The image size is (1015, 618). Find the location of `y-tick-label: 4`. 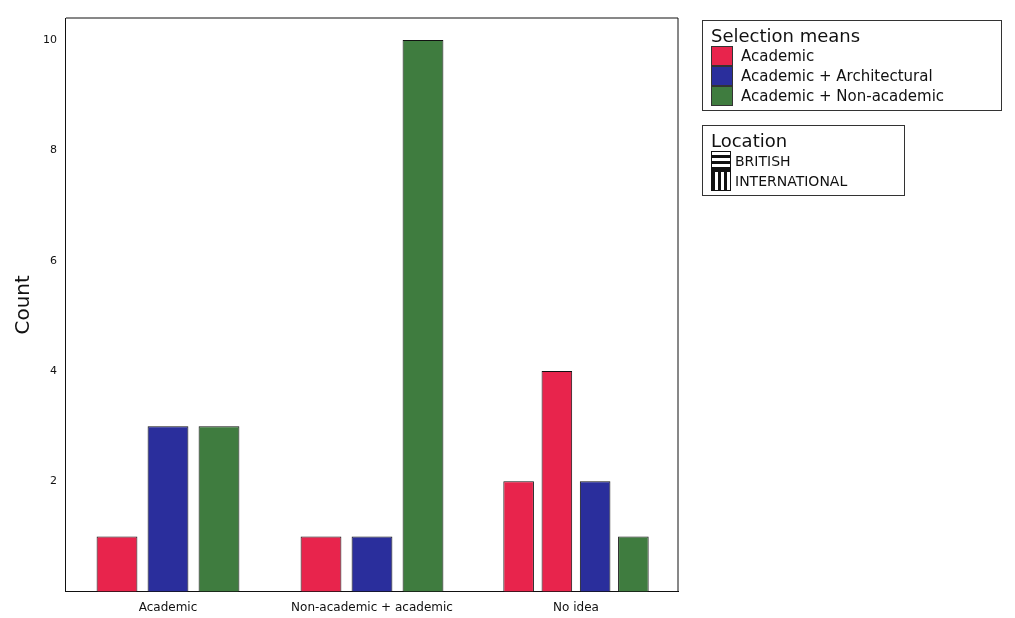

y-tick-label: 4 is located at coordinates (53, 370).